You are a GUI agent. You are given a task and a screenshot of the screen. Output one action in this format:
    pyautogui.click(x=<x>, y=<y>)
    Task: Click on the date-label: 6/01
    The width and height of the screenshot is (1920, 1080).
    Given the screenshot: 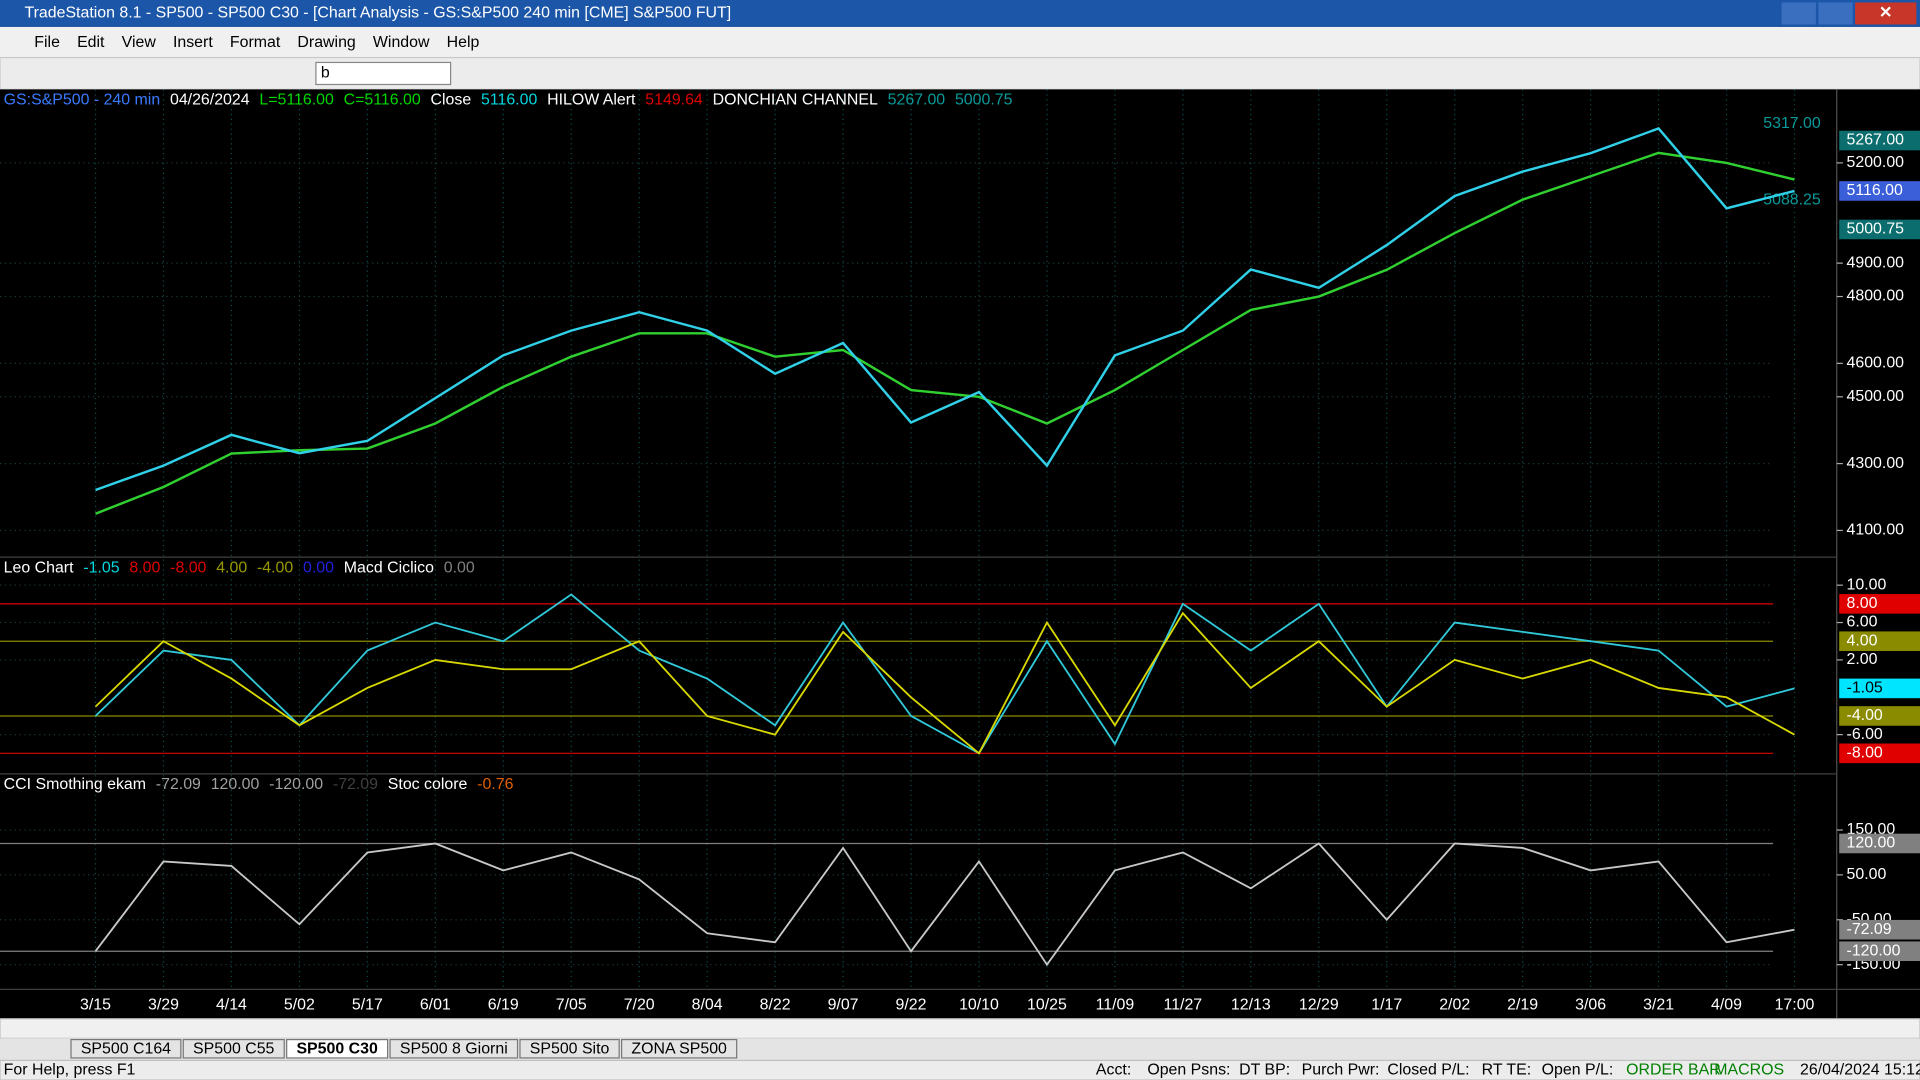 What is the action you would take?
    pyautogui.click(x=435, y=1005)
    